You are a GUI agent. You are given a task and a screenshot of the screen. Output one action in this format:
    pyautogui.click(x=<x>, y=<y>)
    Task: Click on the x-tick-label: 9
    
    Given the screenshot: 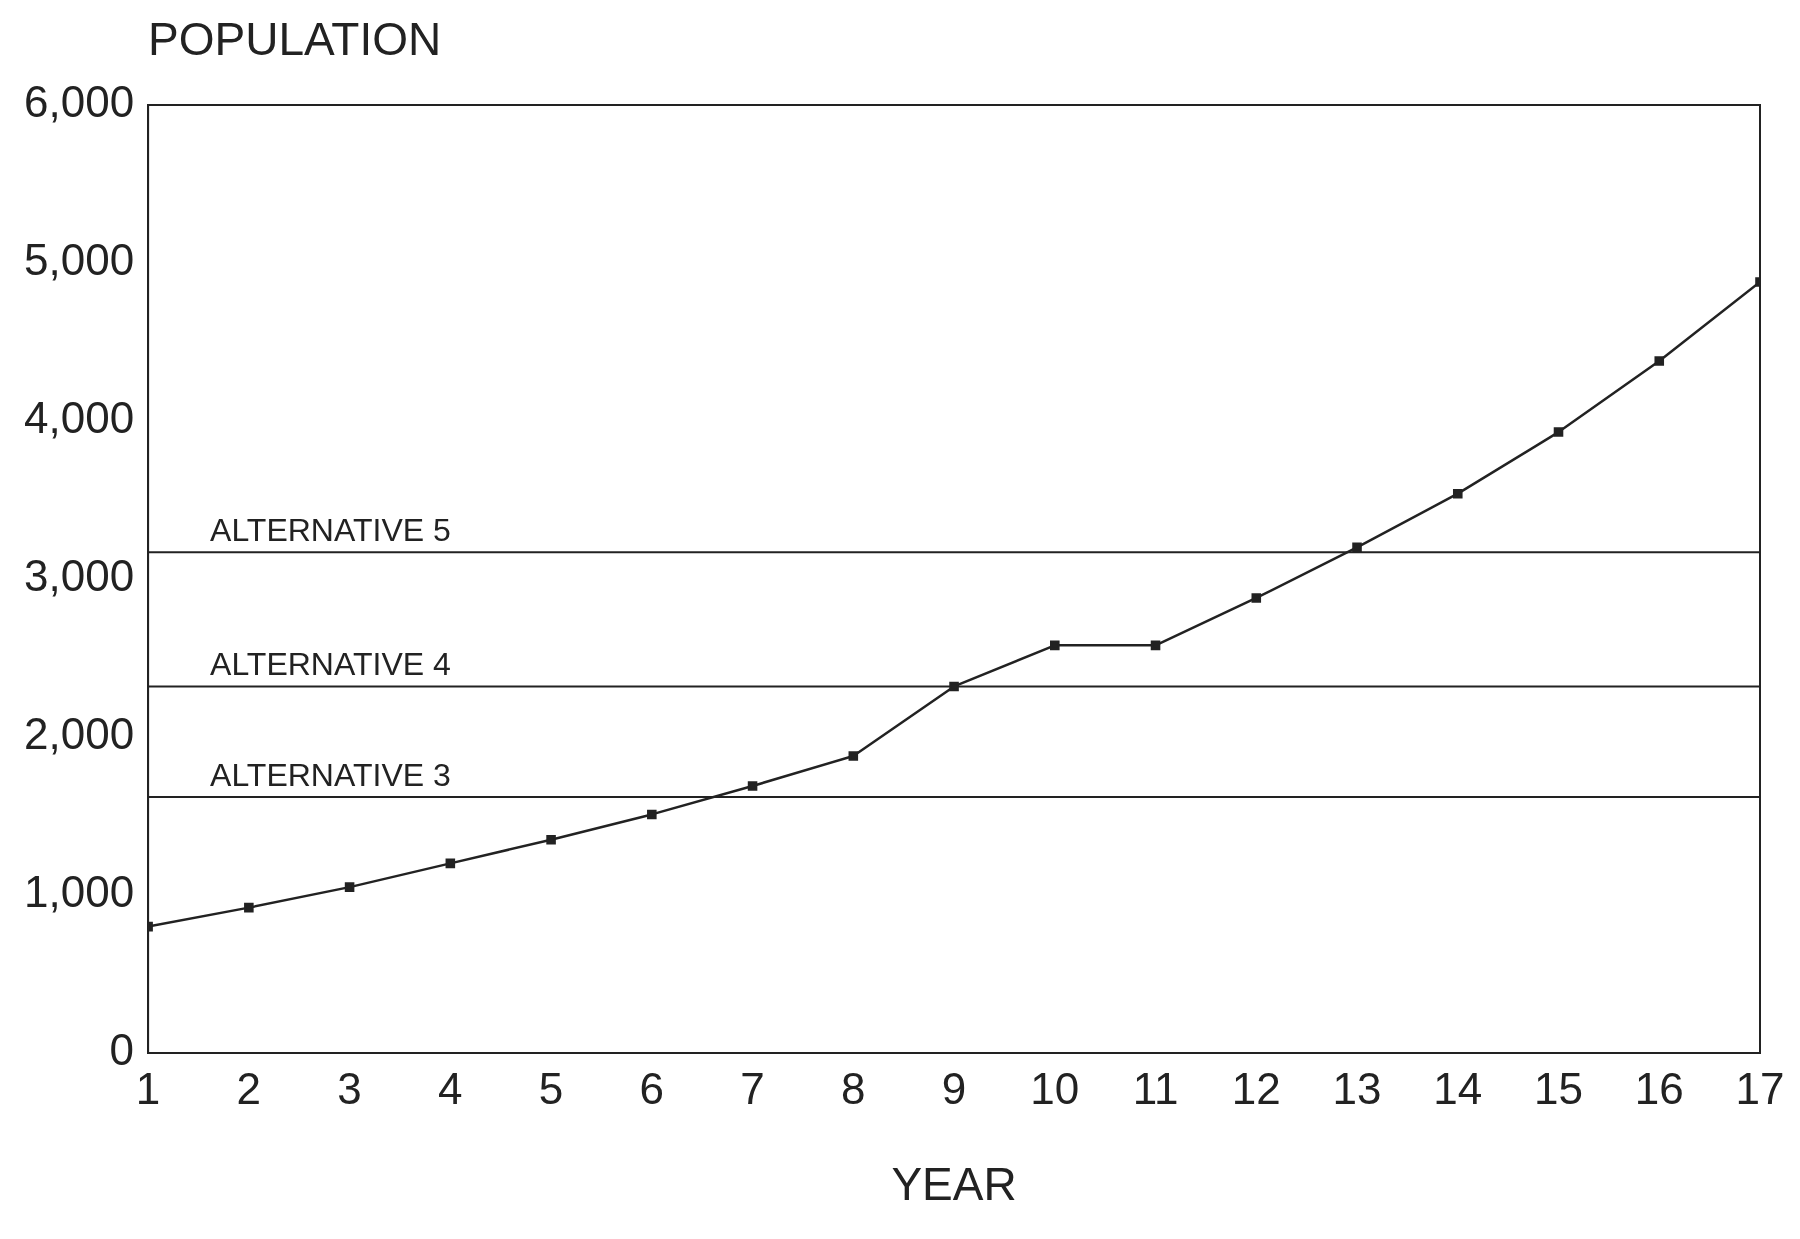 What is the action you would take?
    pyautogui.click(x=954, y=1088)
    